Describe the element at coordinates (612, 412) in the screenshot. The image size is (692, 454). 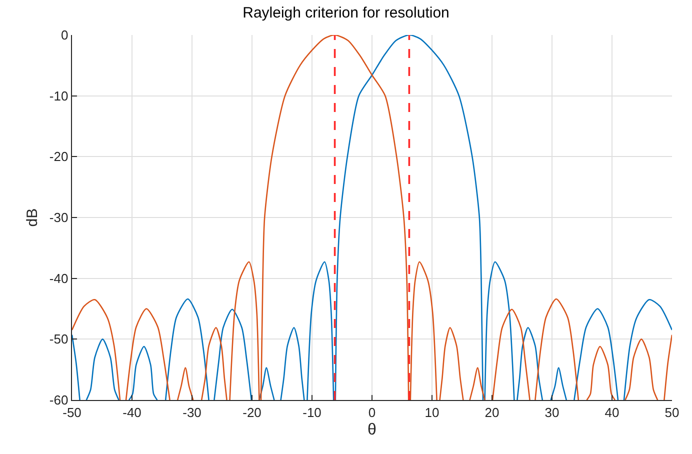
I see `x-tick-label: 40` at that location.